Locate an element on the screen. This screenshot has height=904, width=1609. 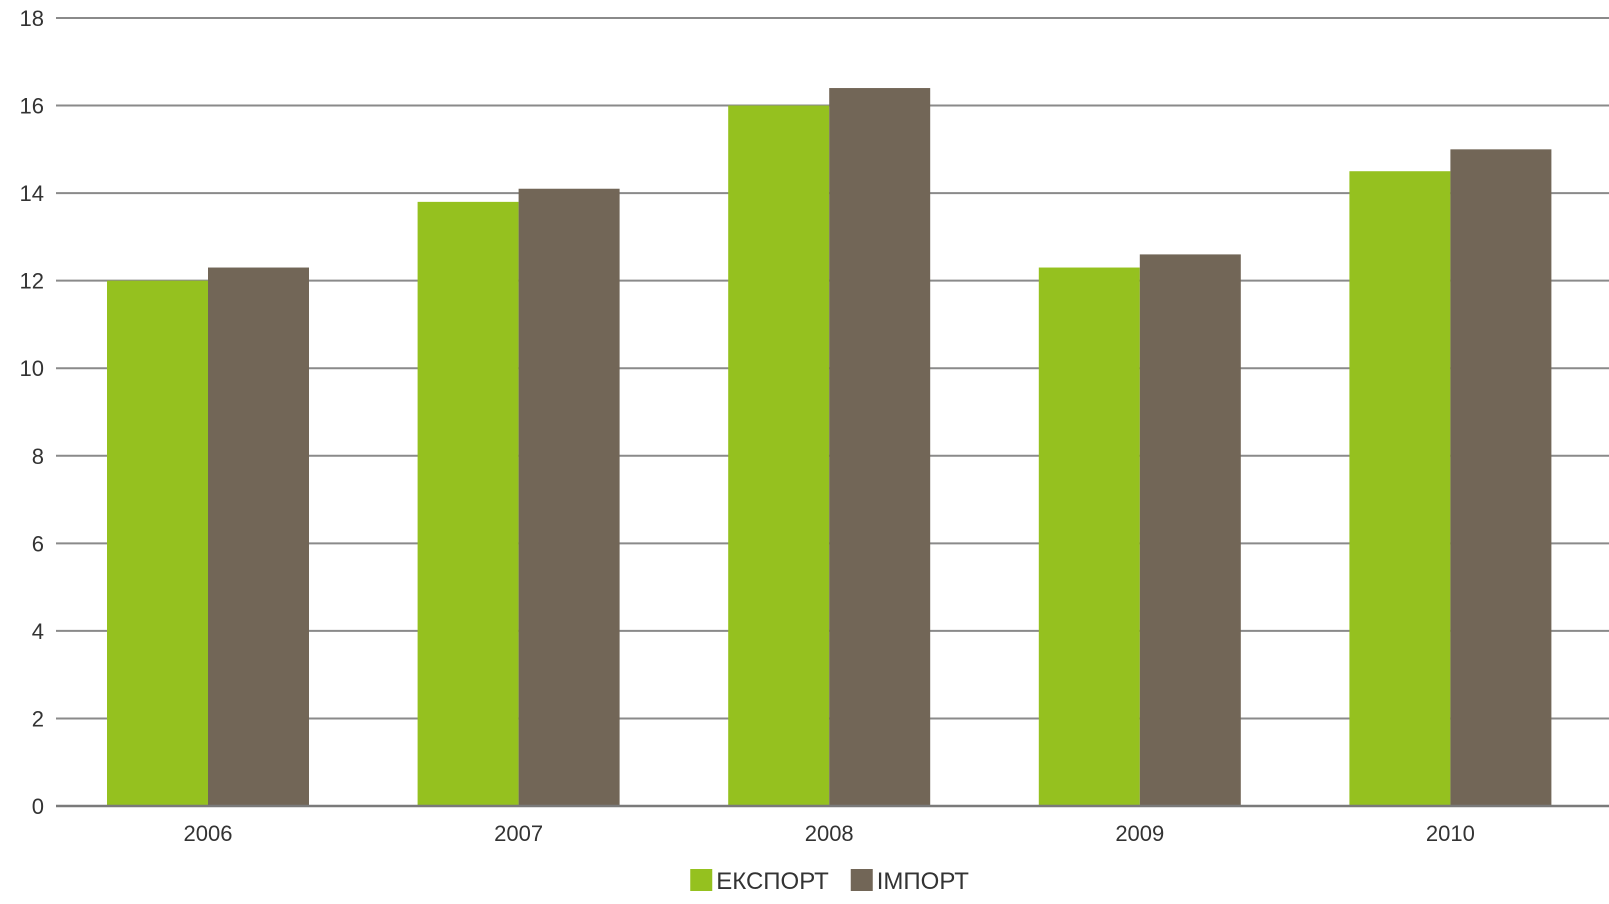
bar-import-2010 is located at coordinates (1501, 478).